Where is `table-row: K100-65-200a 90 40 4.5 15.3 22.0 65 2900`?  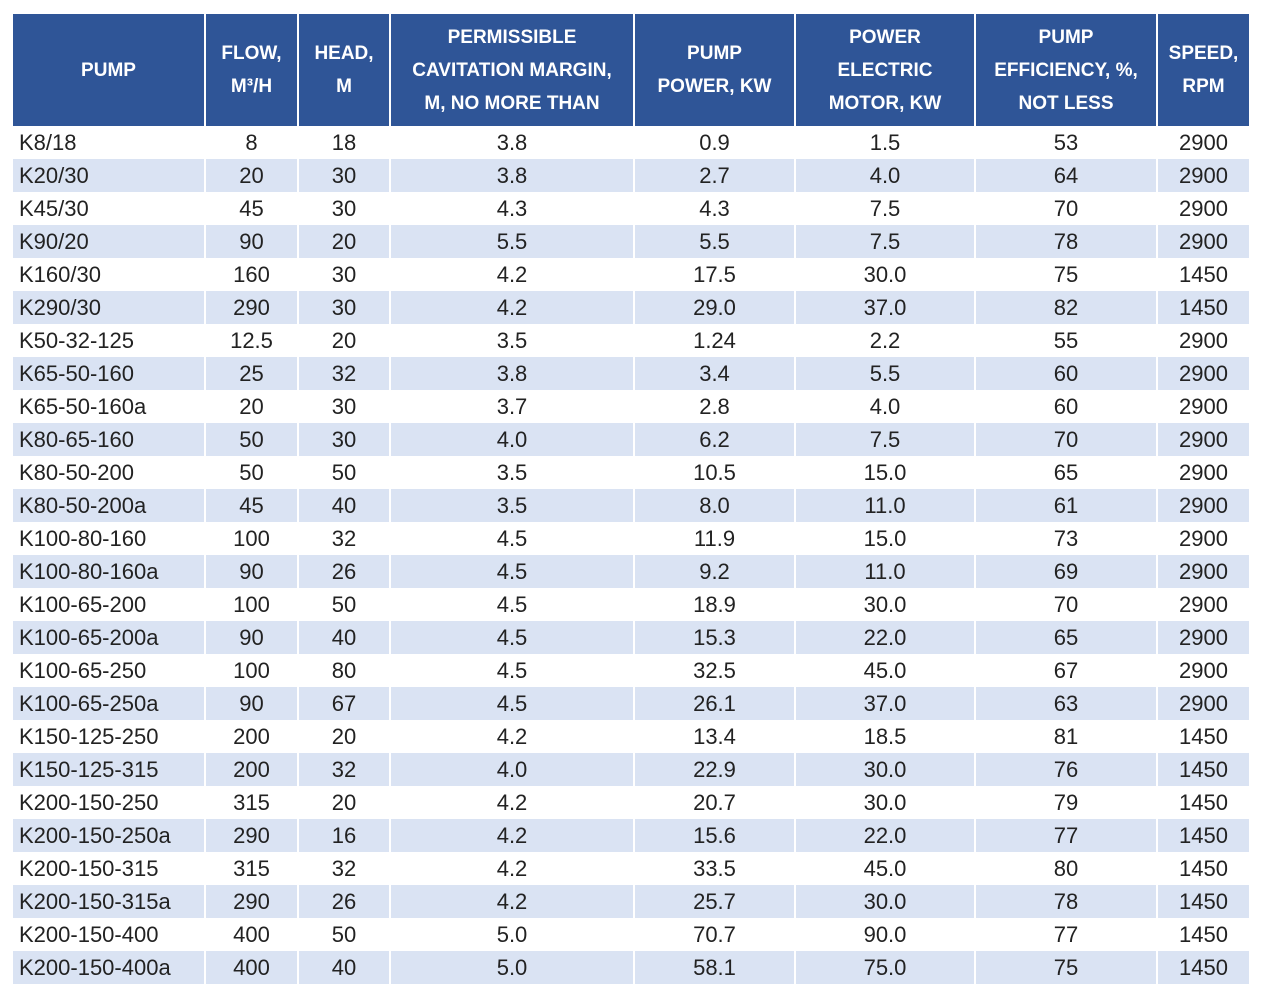 table-row: K100-65-200a 90 40 4.5 15.3 22.0 65 2900 is located at coordinates (631, 637).